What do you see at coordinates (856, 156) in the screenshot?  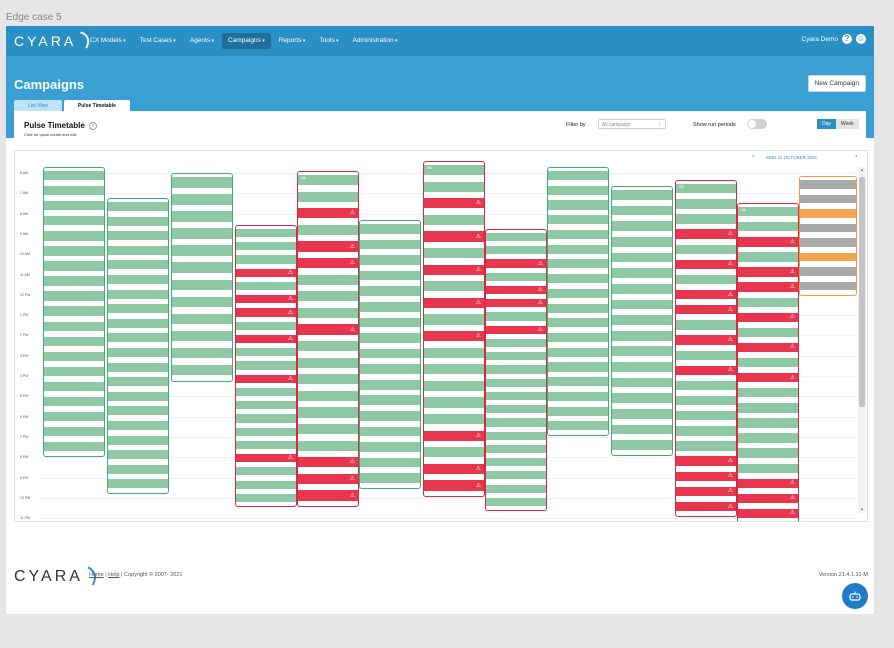 I see `next-day-arrow-icon: ›` at bounding box center [856, 156].